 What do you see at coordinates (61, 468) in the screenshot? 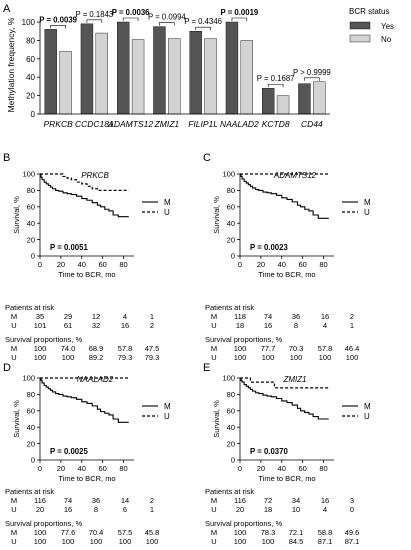
I see `km-x-tick-label: 20` at bounding box center [61, 468].